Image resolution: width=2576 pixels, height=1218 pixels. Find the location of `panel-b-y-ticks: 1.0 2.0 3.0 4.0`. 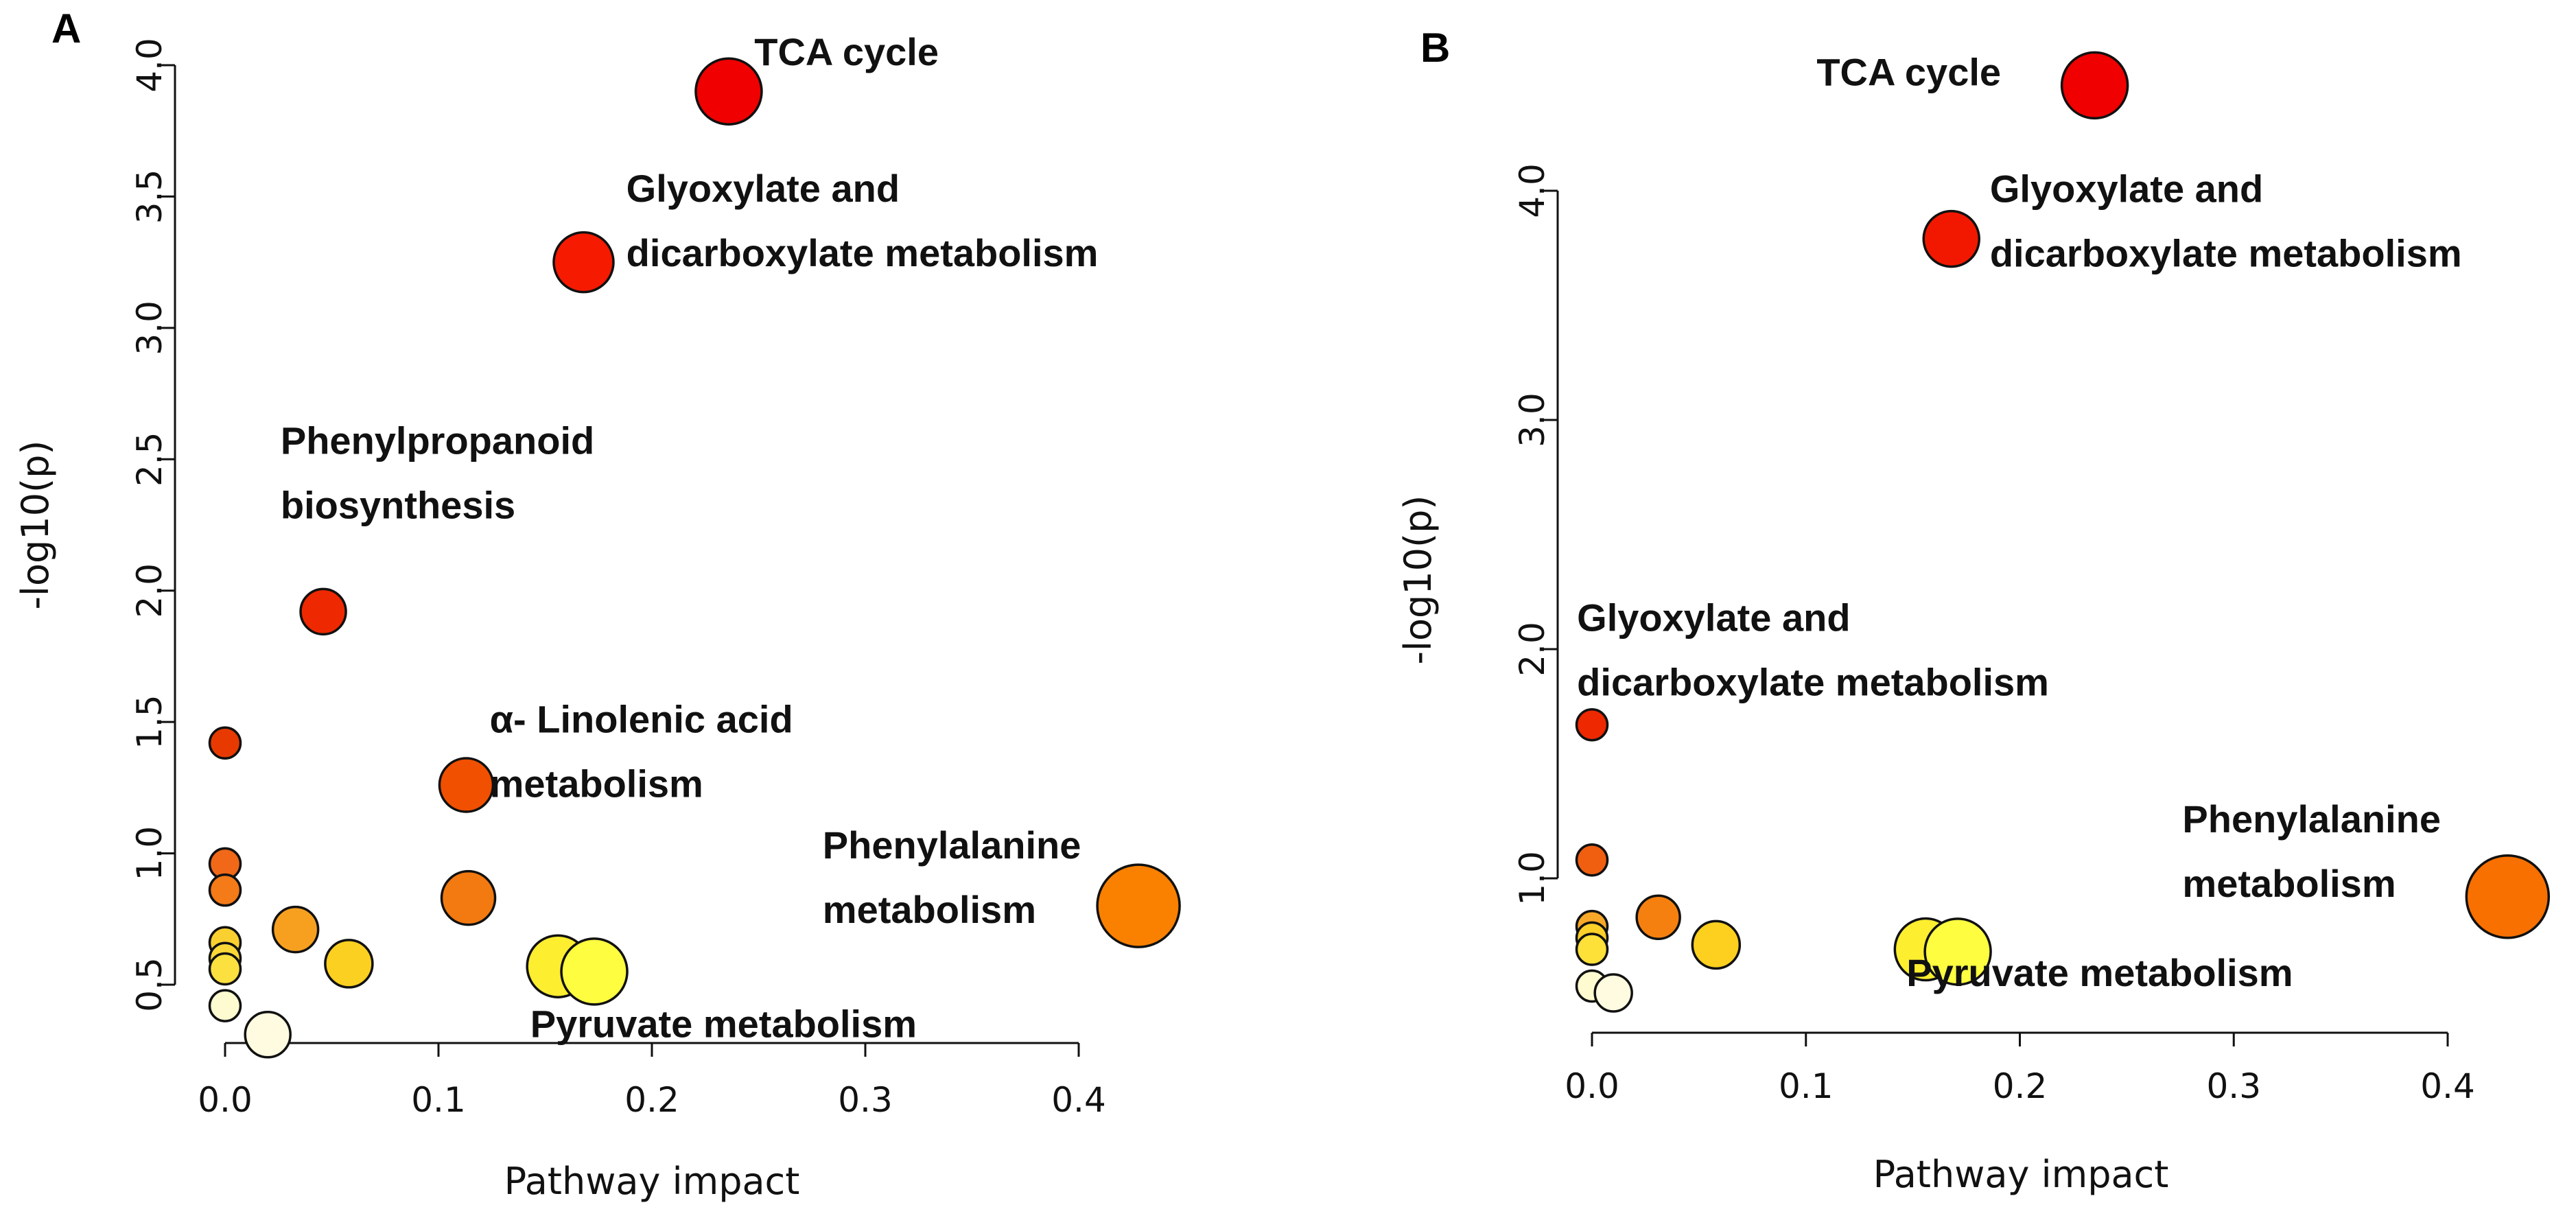

panel-b-y-ticks: 1.0 2.0 3.0 4.0 is located at coordinates (1535, 535).